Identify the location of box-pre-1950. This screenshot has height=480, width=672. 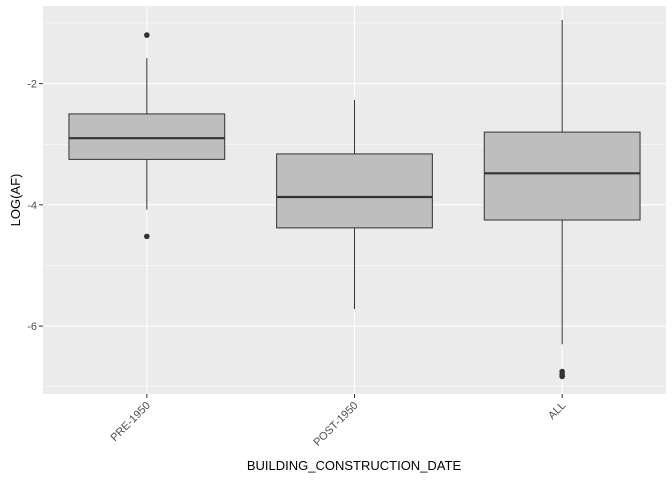
(147, 136).